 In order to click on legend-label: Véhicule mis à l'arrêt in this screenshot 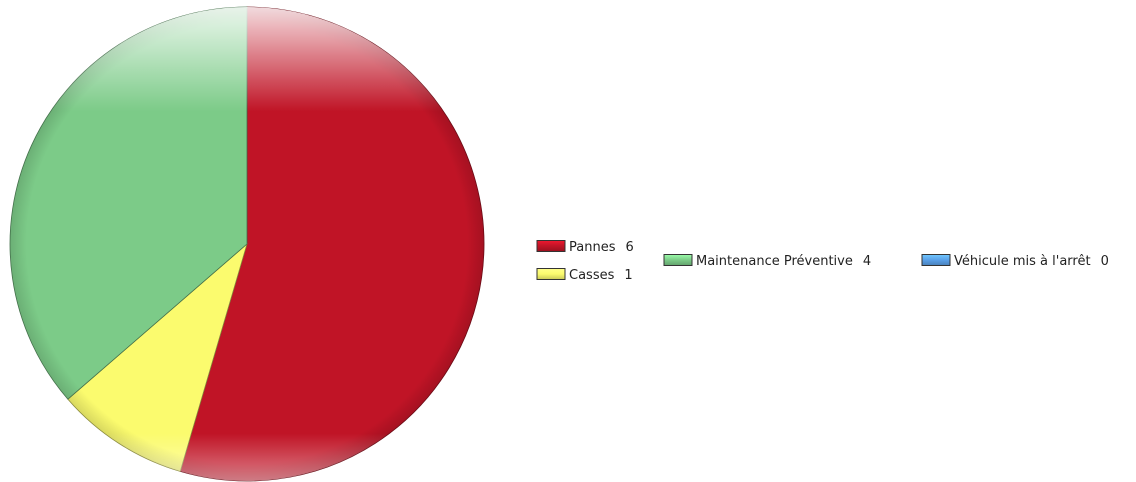, I will do `click(1022, 261)`.